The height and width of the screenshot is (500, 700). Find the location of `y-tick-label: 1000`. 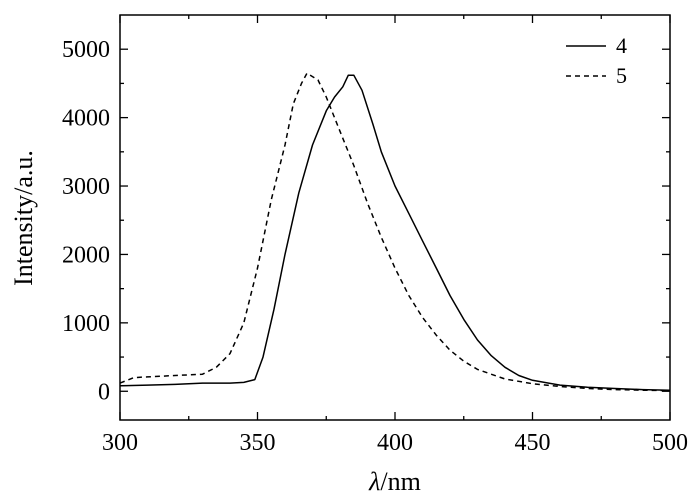

y-tick-label: 1000 is located at coordinates (86, 324).